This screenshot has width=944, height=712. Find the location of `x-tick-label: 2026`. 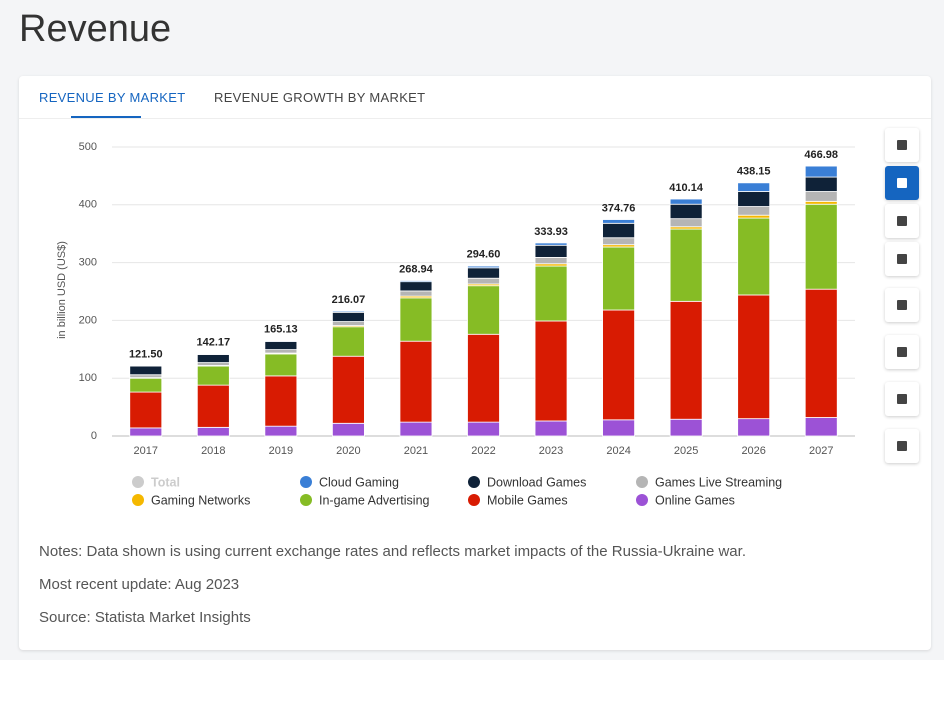

x-tick-label: 2026 is located at coordinates (753, 451).